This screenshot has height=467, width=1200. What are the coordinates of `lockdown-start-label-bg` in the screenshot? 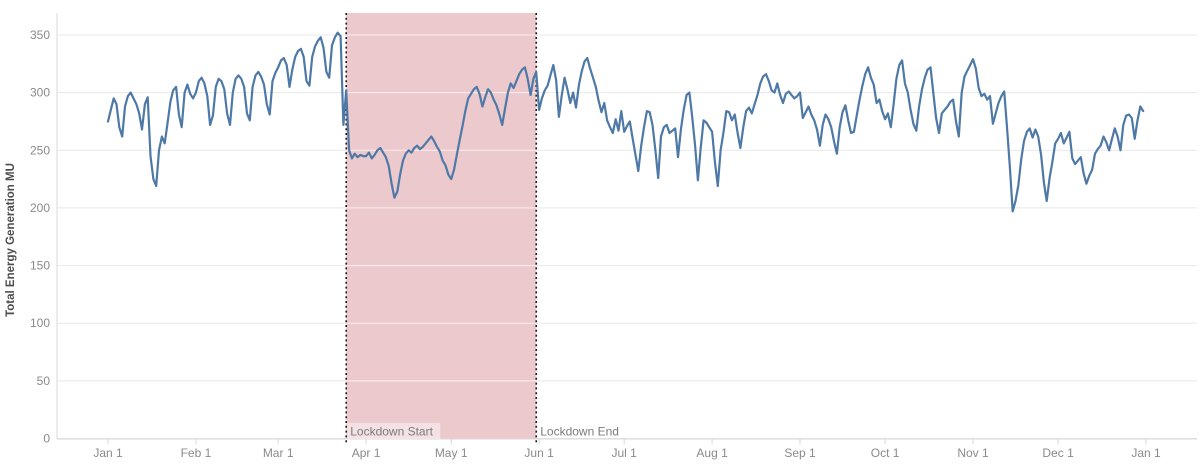 It's located at (394, 431).